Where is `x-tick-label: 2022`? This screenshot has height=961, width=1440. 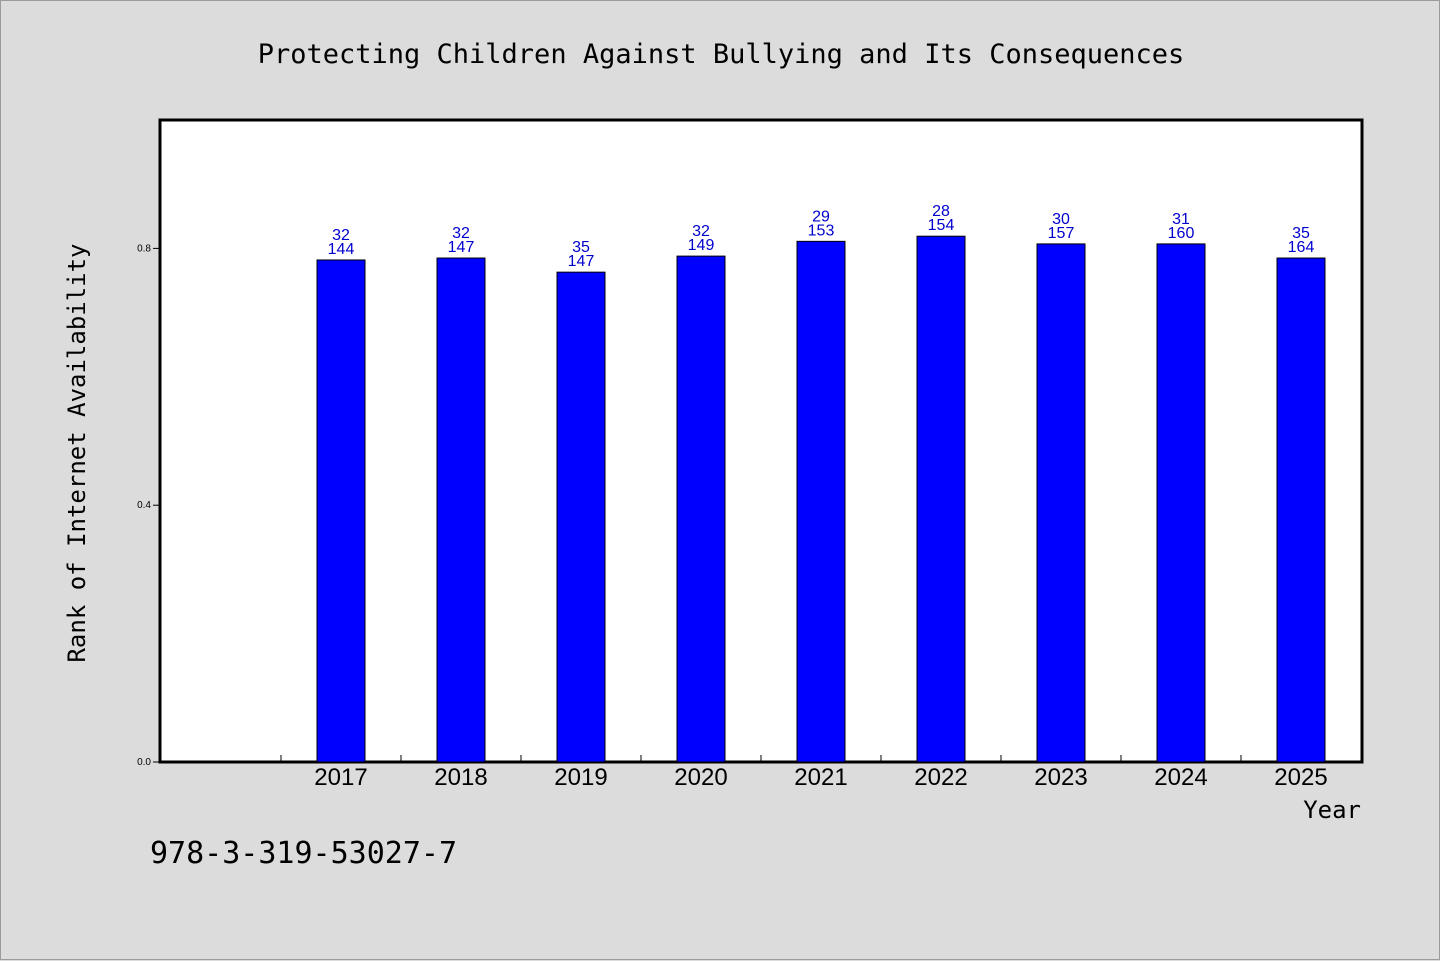
x-tick-label: 2022 is located at coordinates (940, 777).